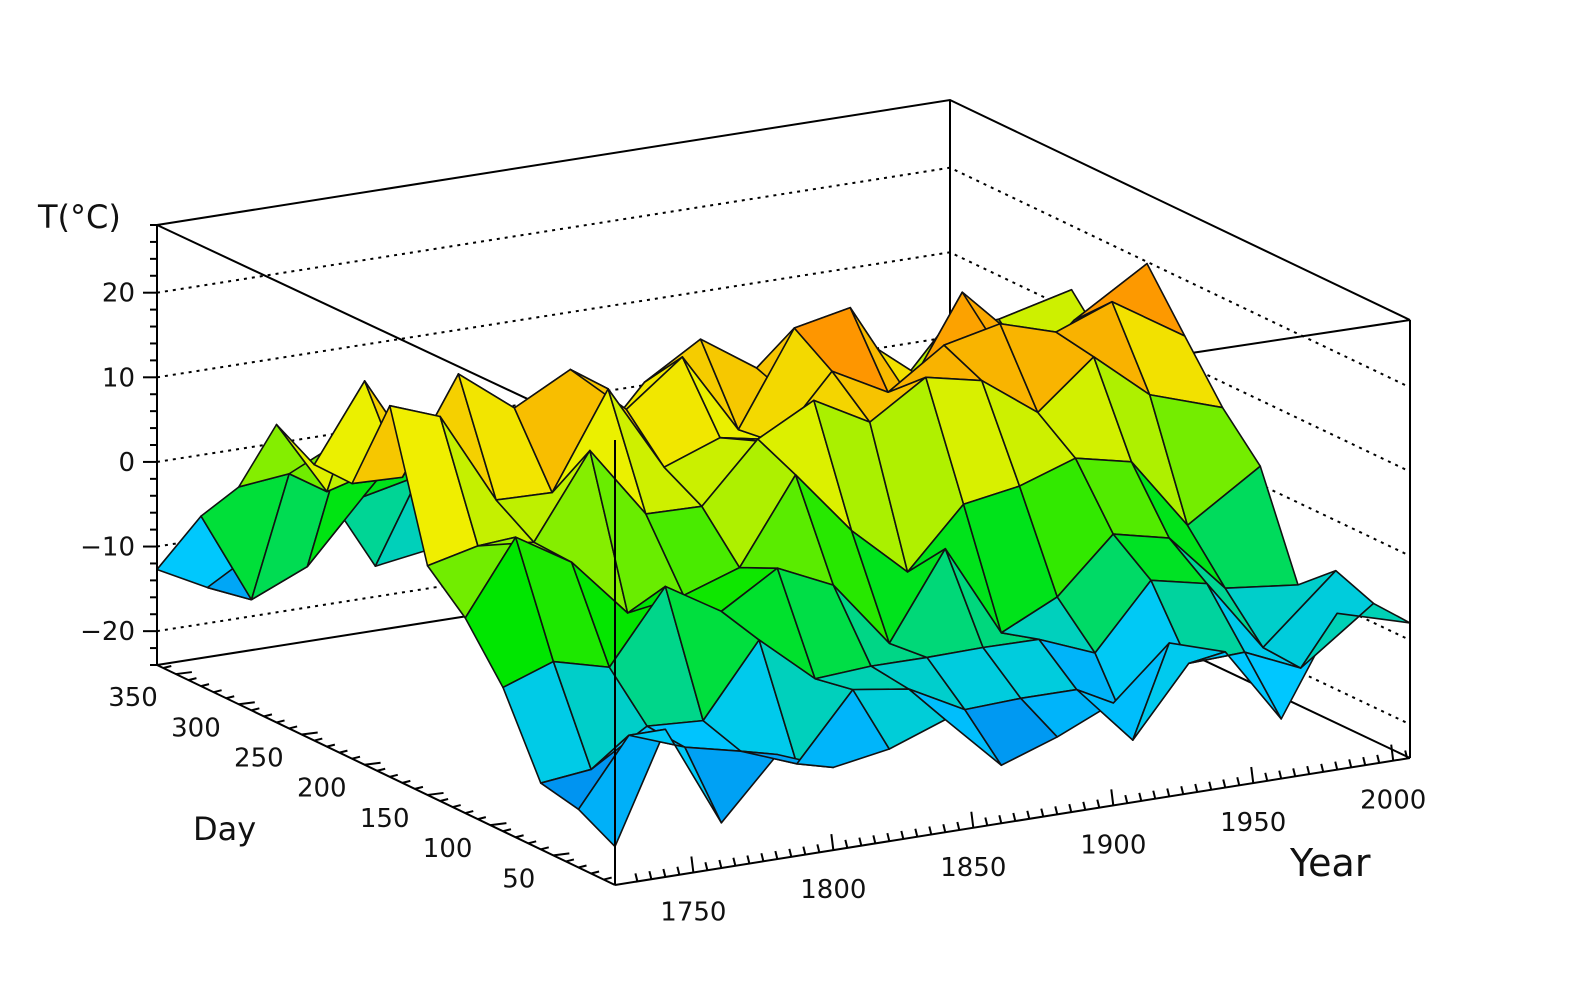 The width and height of the screenshot is (1575, 989). I want to click on y-tick-label: 300, so click(196, 728).